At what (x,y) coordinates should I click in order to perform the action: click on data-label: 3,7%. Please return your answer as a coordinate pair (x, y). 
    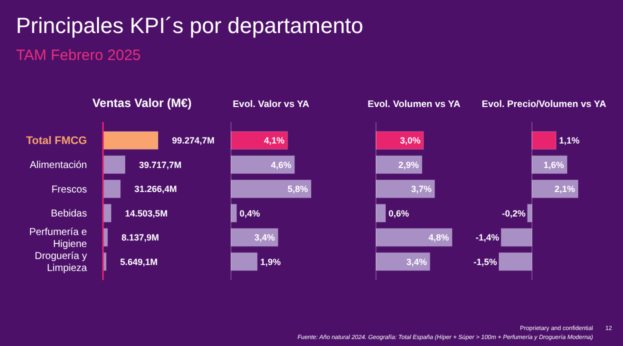
    Looking at the image, I should click on (421, 189).